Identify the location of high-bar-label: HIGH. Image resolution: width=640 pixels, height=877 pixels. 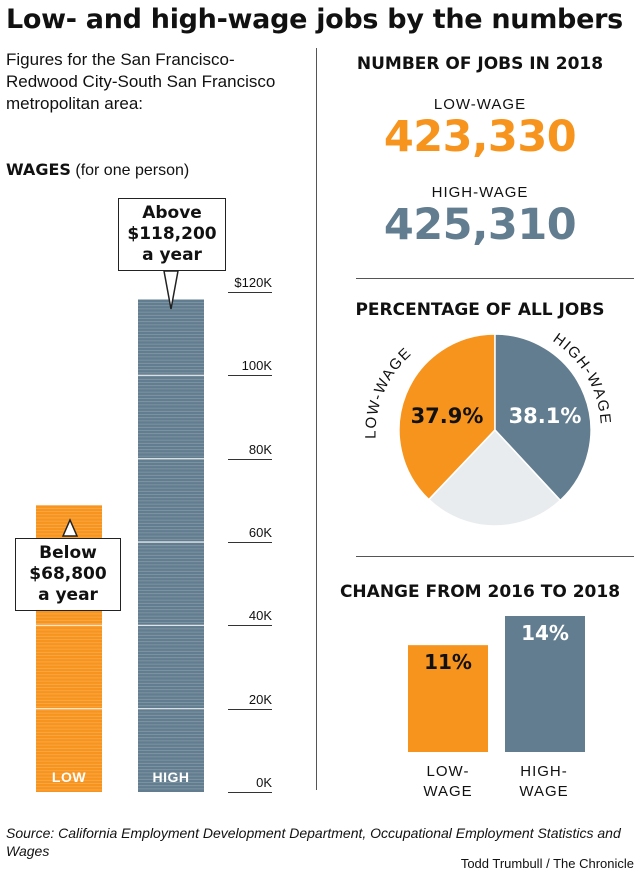
(171, 777).